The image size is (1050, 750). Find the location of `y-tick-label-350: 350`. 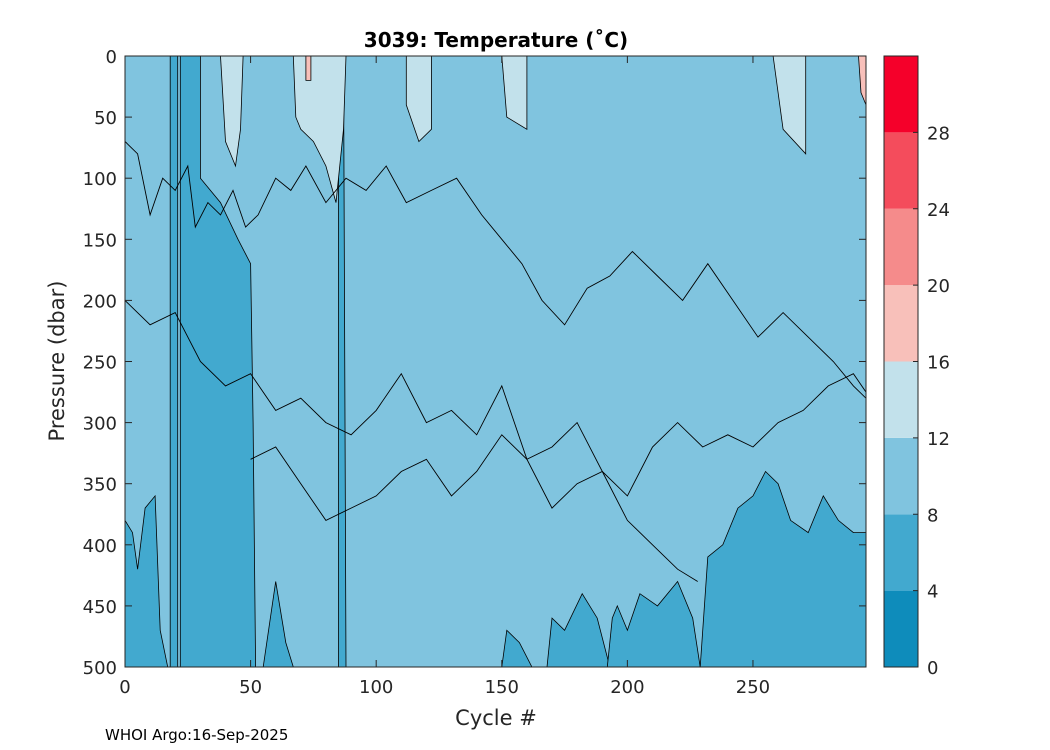

y-tick-label-350: 350 is located at coordinates (100, 485).